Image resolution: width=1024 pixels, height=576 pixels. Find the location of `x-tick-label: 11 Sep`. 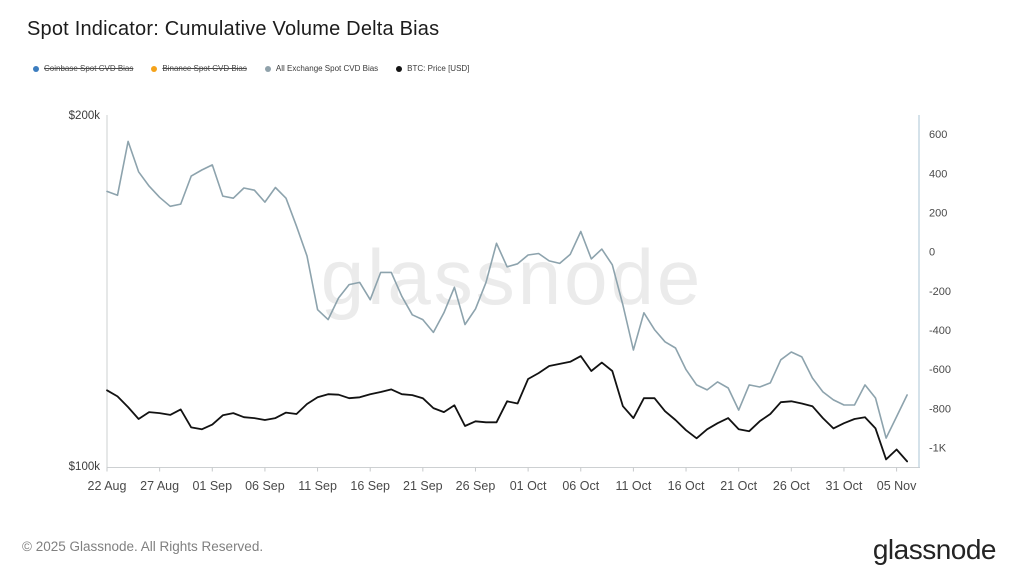

x-tick-label: 11 Sep is located at coordinates (317, 486).